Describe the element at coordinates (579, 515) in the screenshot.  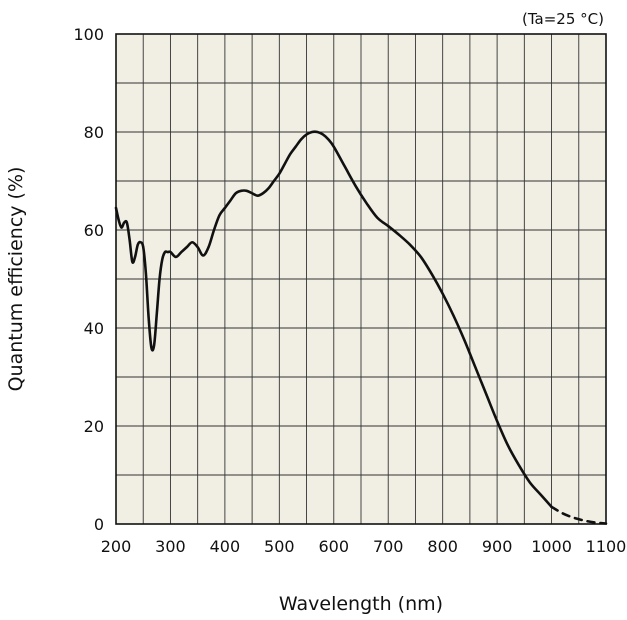
I see `qe-curve-extrapolated-line` at that location.